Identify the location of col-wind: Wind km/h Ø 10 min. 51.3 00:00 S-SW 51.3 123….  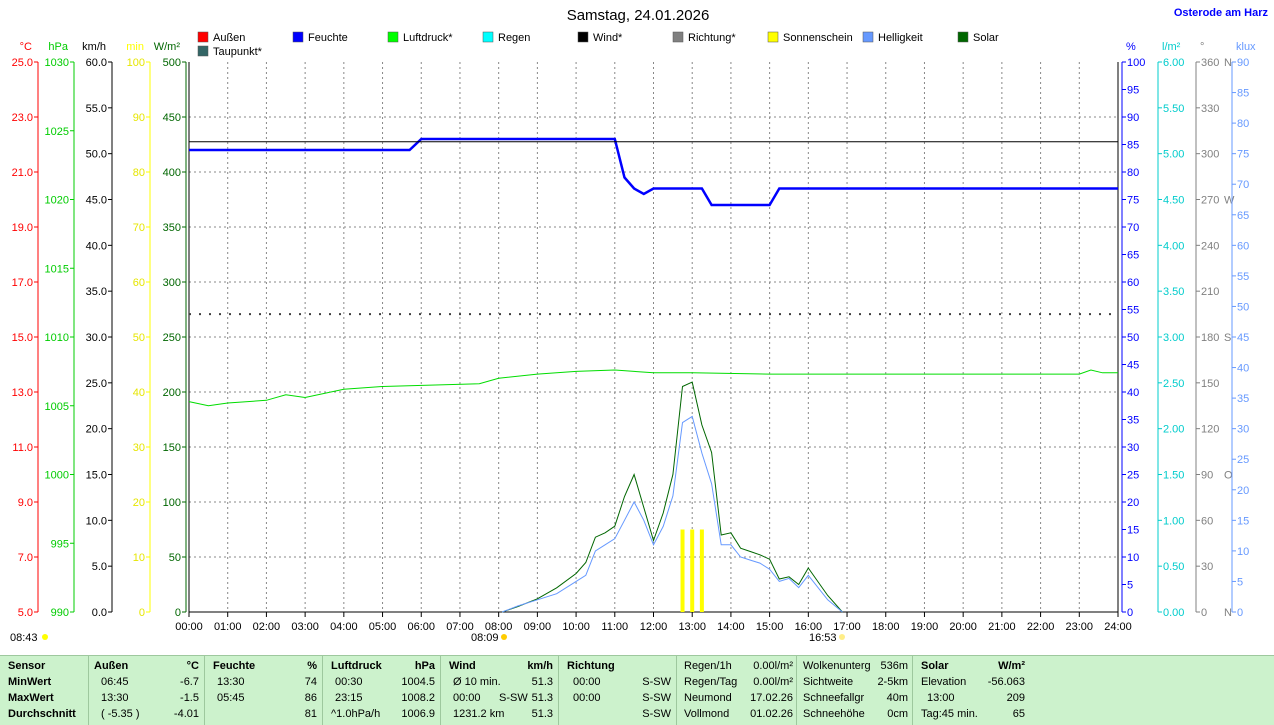
(499, 690).